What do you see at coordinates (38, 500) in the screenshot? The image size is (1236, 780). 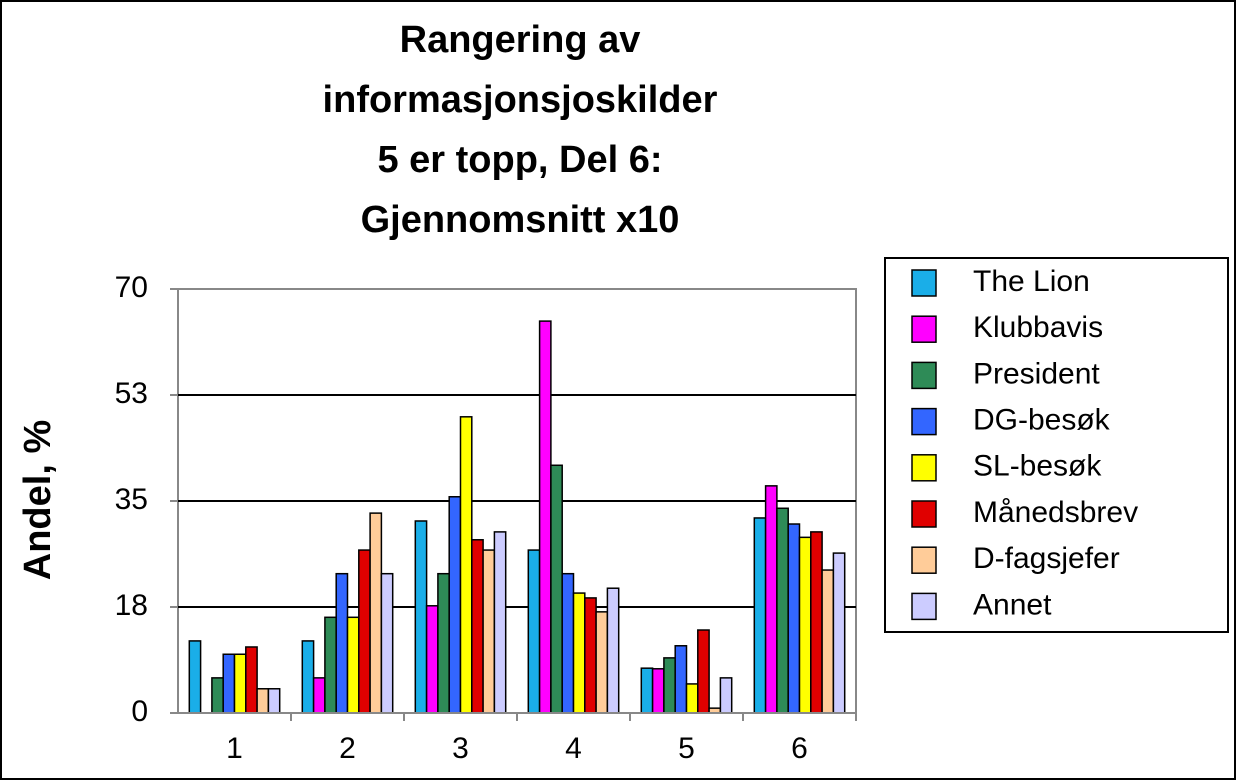 I see `y-axis-label: Andel, %` at bounding box center [38, 500].